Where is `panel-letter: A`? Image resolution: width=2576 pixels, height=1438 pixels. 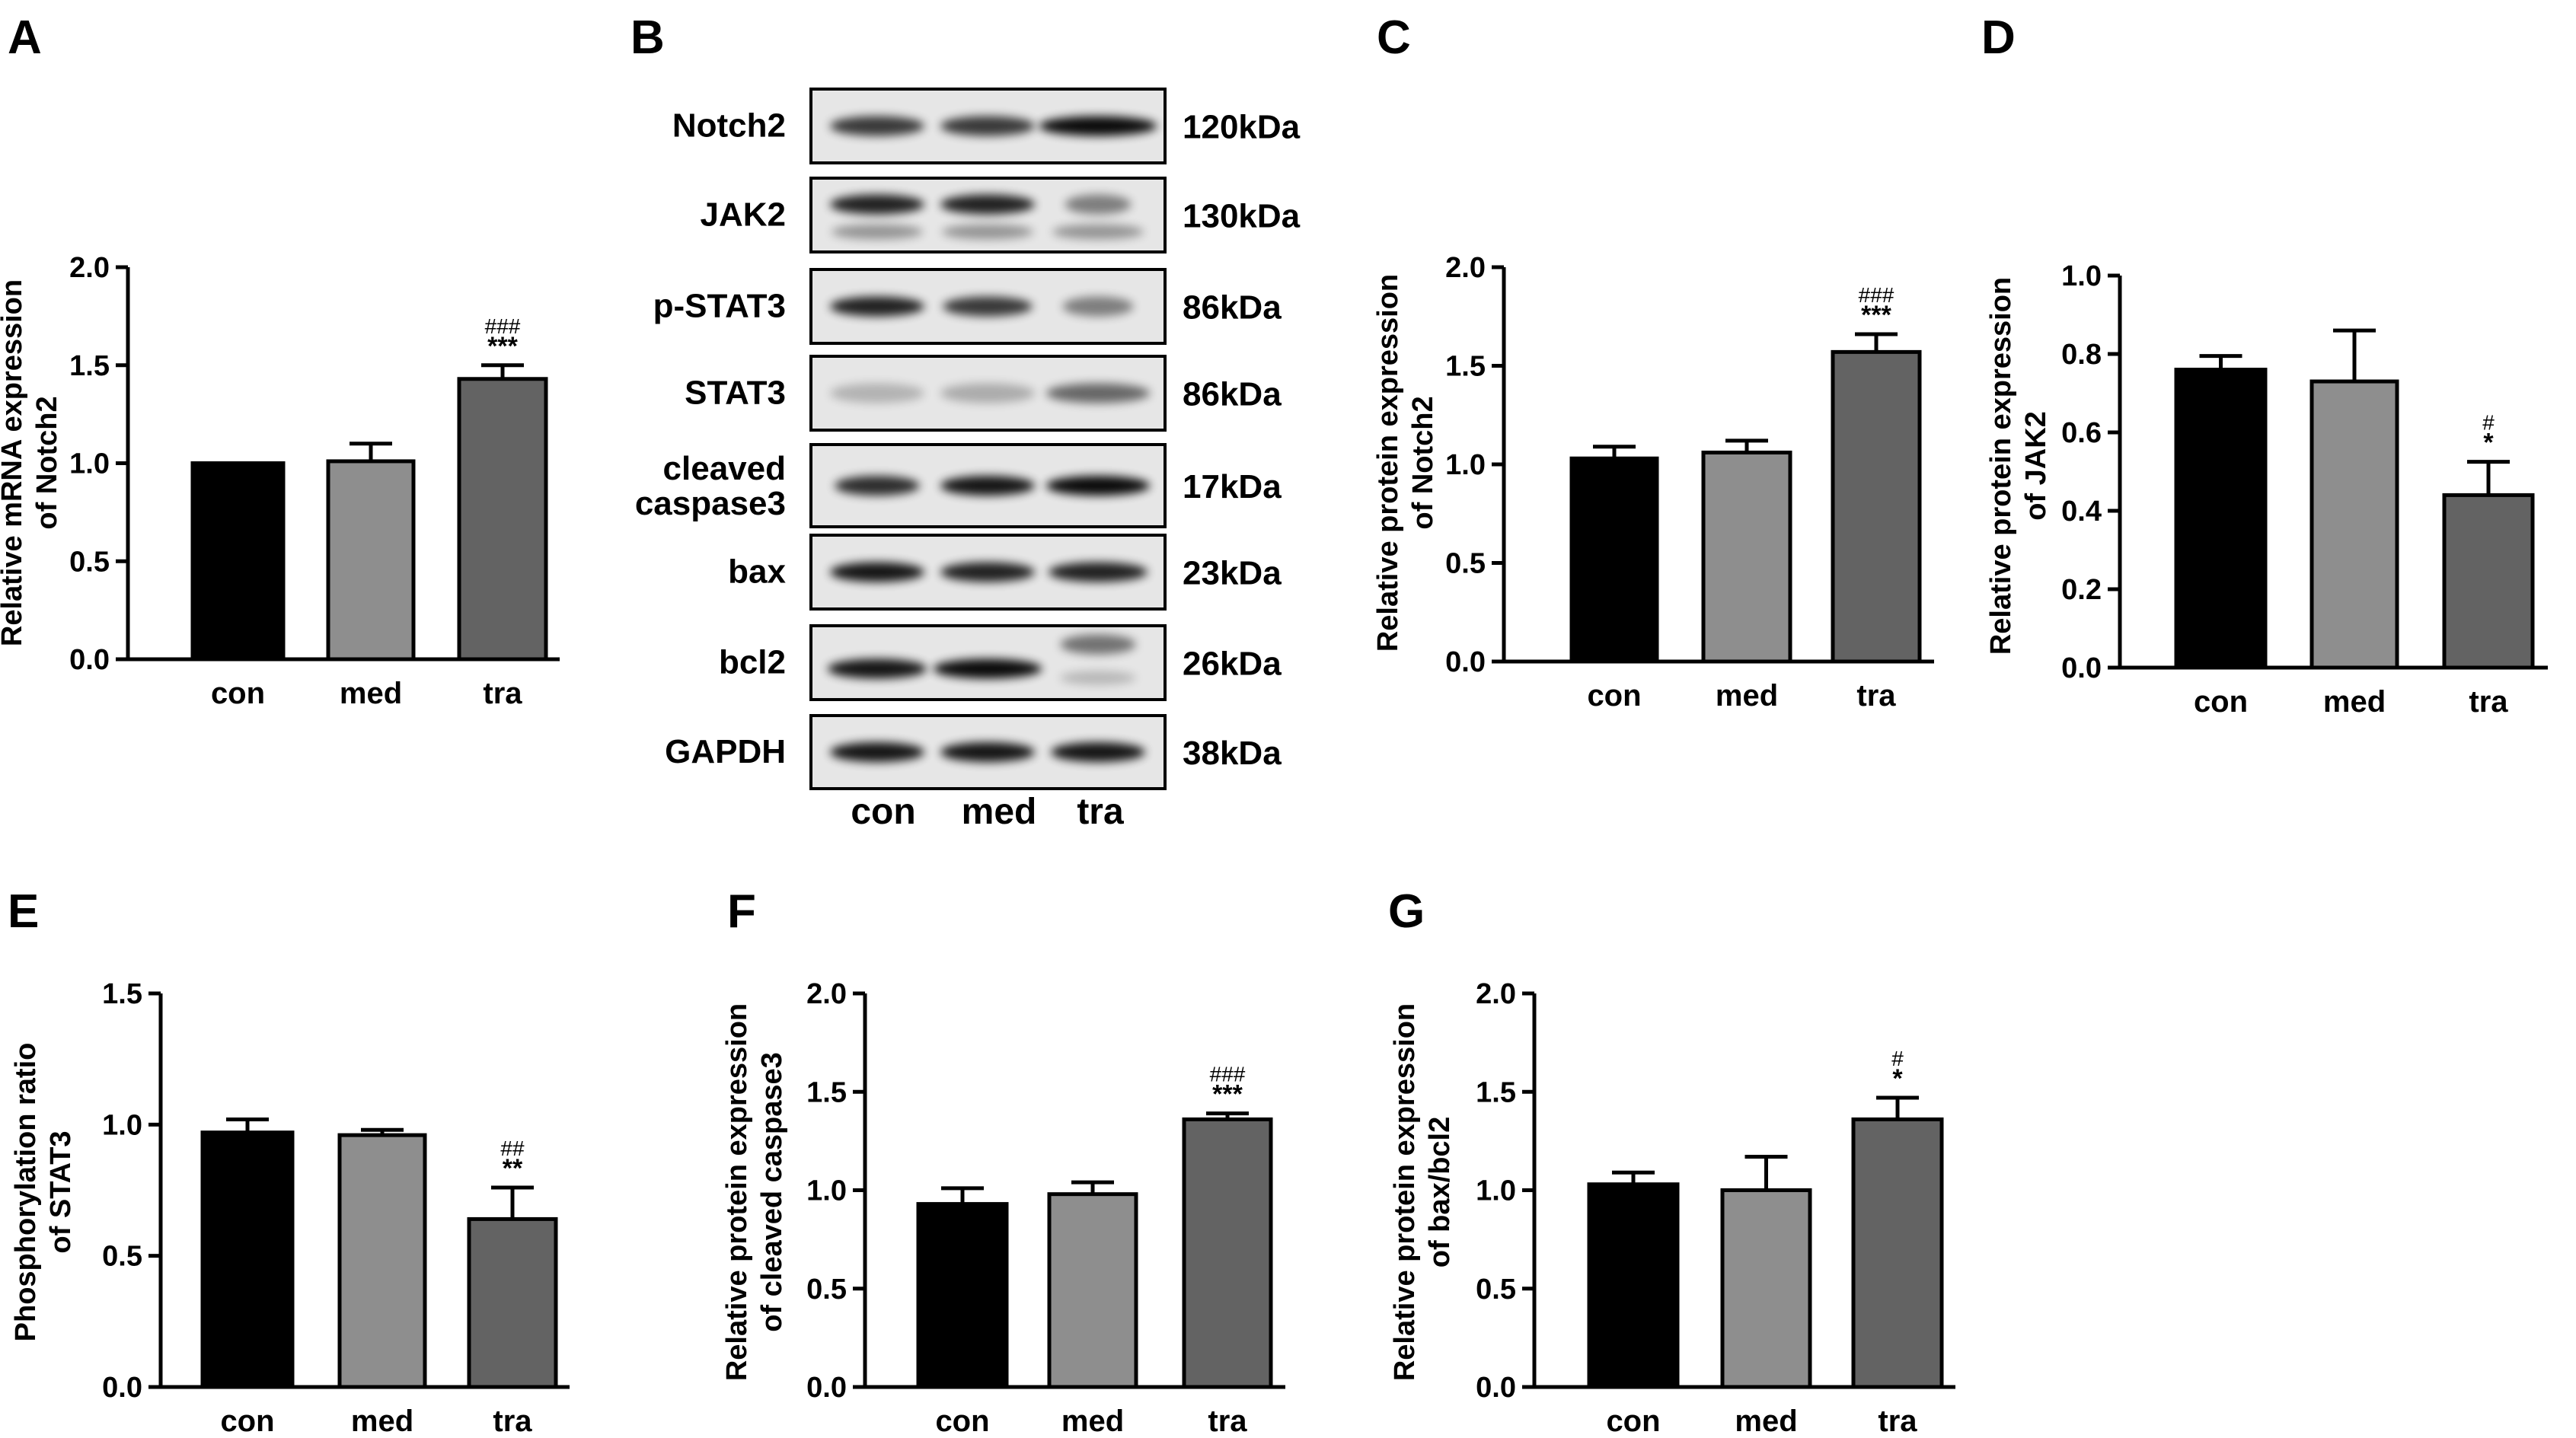 panel-letter: A is located at coordinates (25, 37).